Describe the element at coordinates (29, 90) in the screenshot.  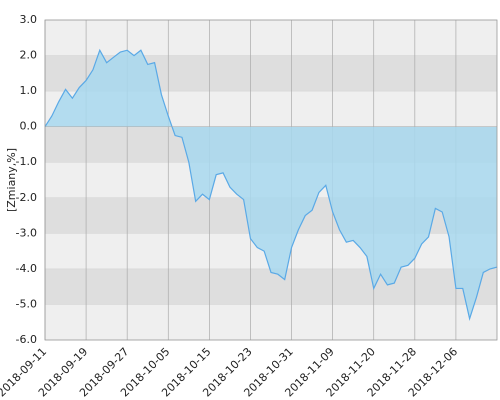
I see `y-tick-label: 1.0` at that location.